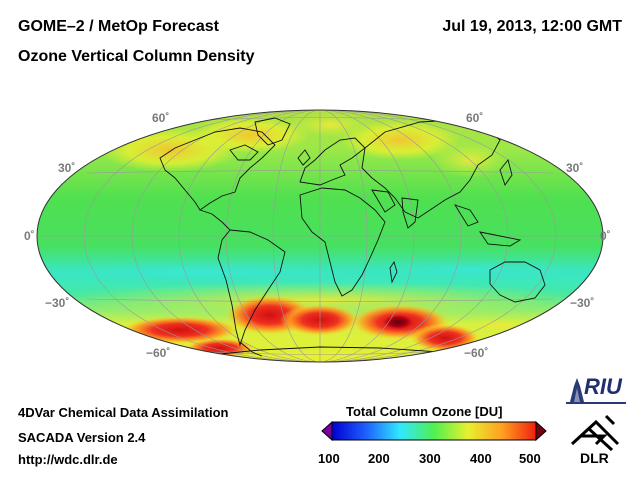 This screenshot has width=640, height=480. I want to click on colorbar-tick-500: 500, so click(530, 458).